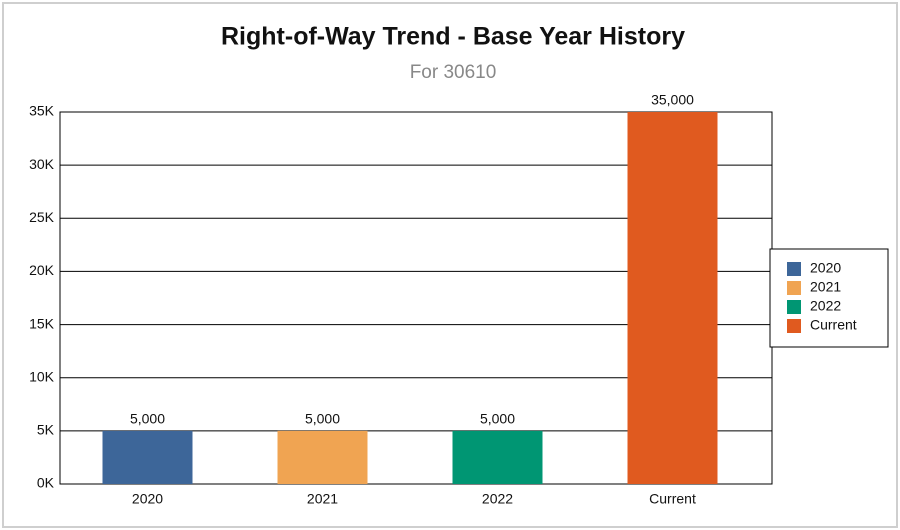 The height and width of the screenshot is (530, 900). I want to click on legend-label: 2021, so click(825, 287).